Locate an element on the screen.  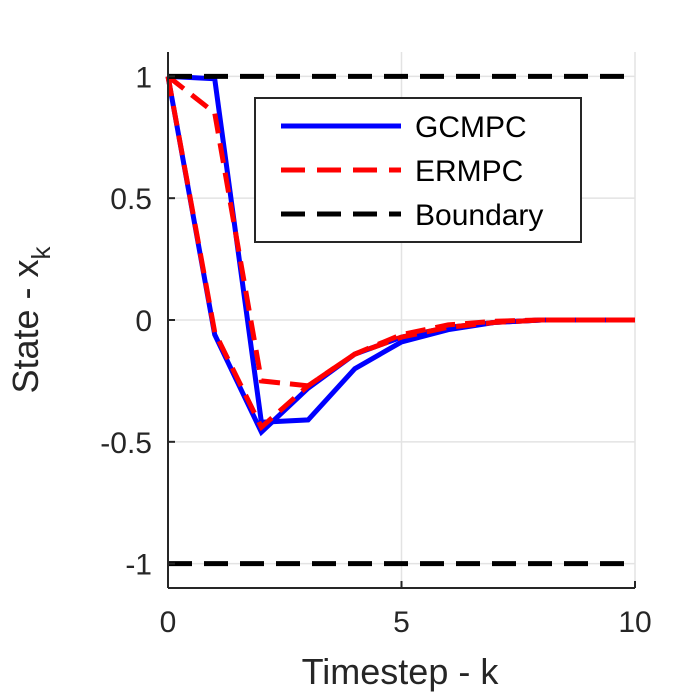
x-axis-label: Timestep - k is located at coordinates (401, 671).